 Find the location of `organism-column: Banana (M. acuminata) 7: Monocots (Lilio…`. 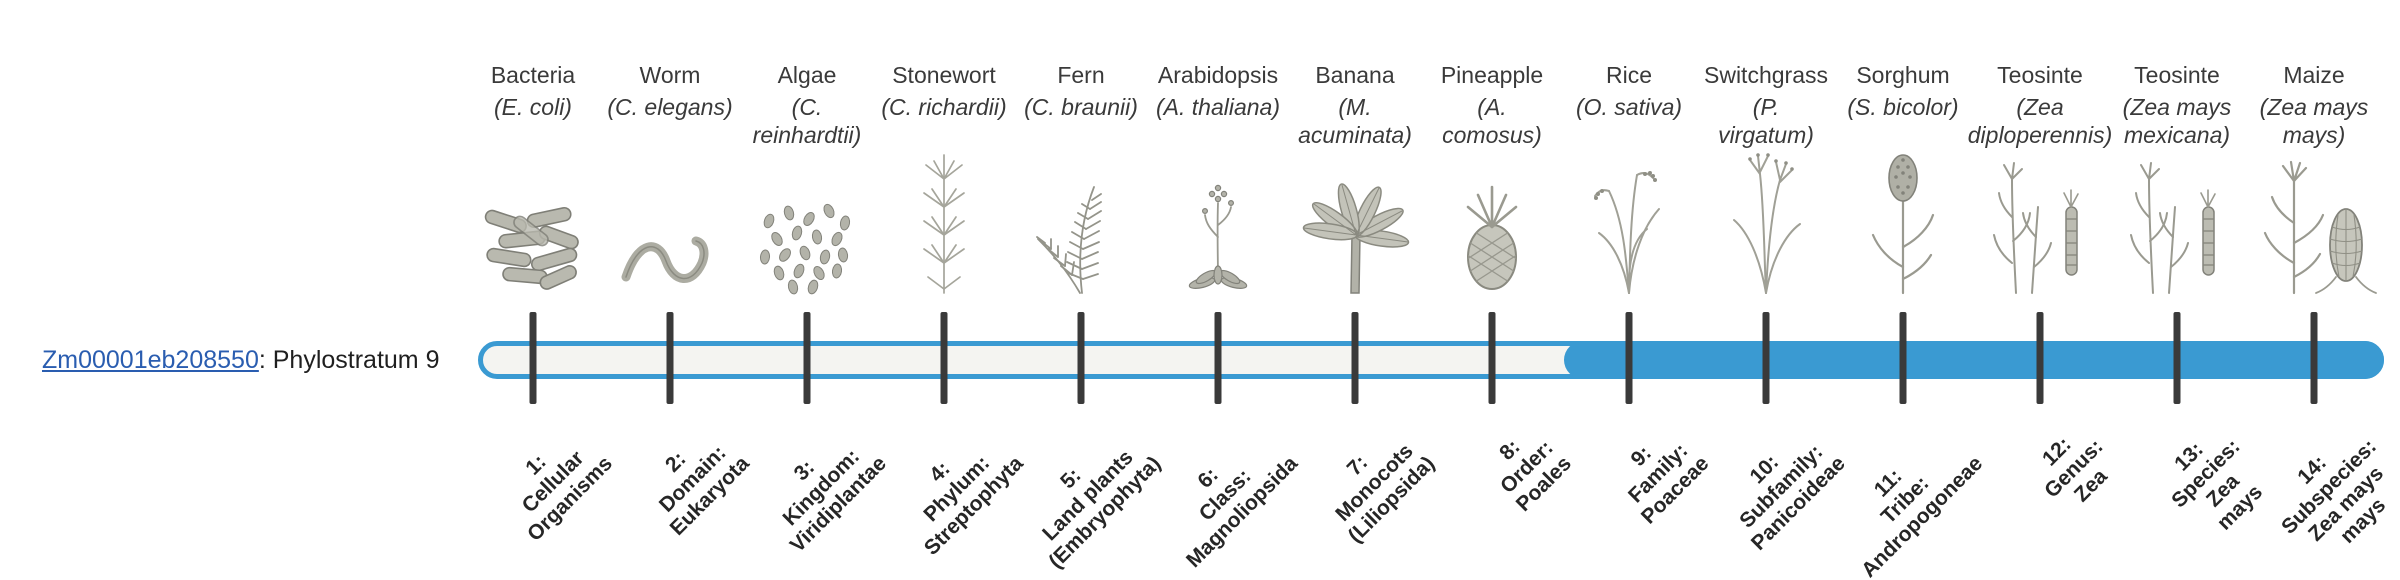

organism-column: Banana (M. acuminata) 7: Monocots (Lilio… is located at coordinates (1359, 310).